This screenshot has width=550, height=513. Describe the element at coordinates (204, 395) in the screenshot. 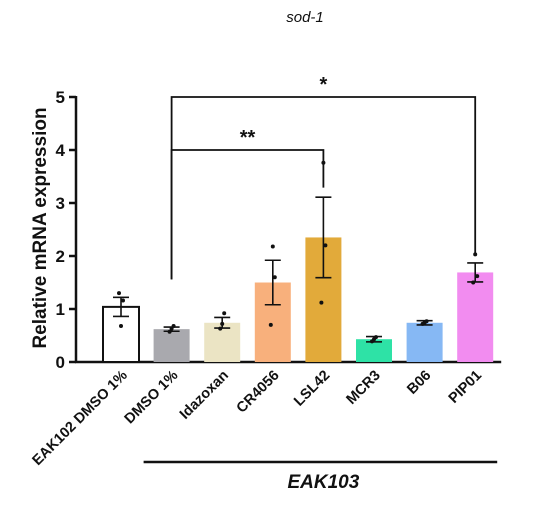

I see `x-tick-label: Idazoxan` at that location.